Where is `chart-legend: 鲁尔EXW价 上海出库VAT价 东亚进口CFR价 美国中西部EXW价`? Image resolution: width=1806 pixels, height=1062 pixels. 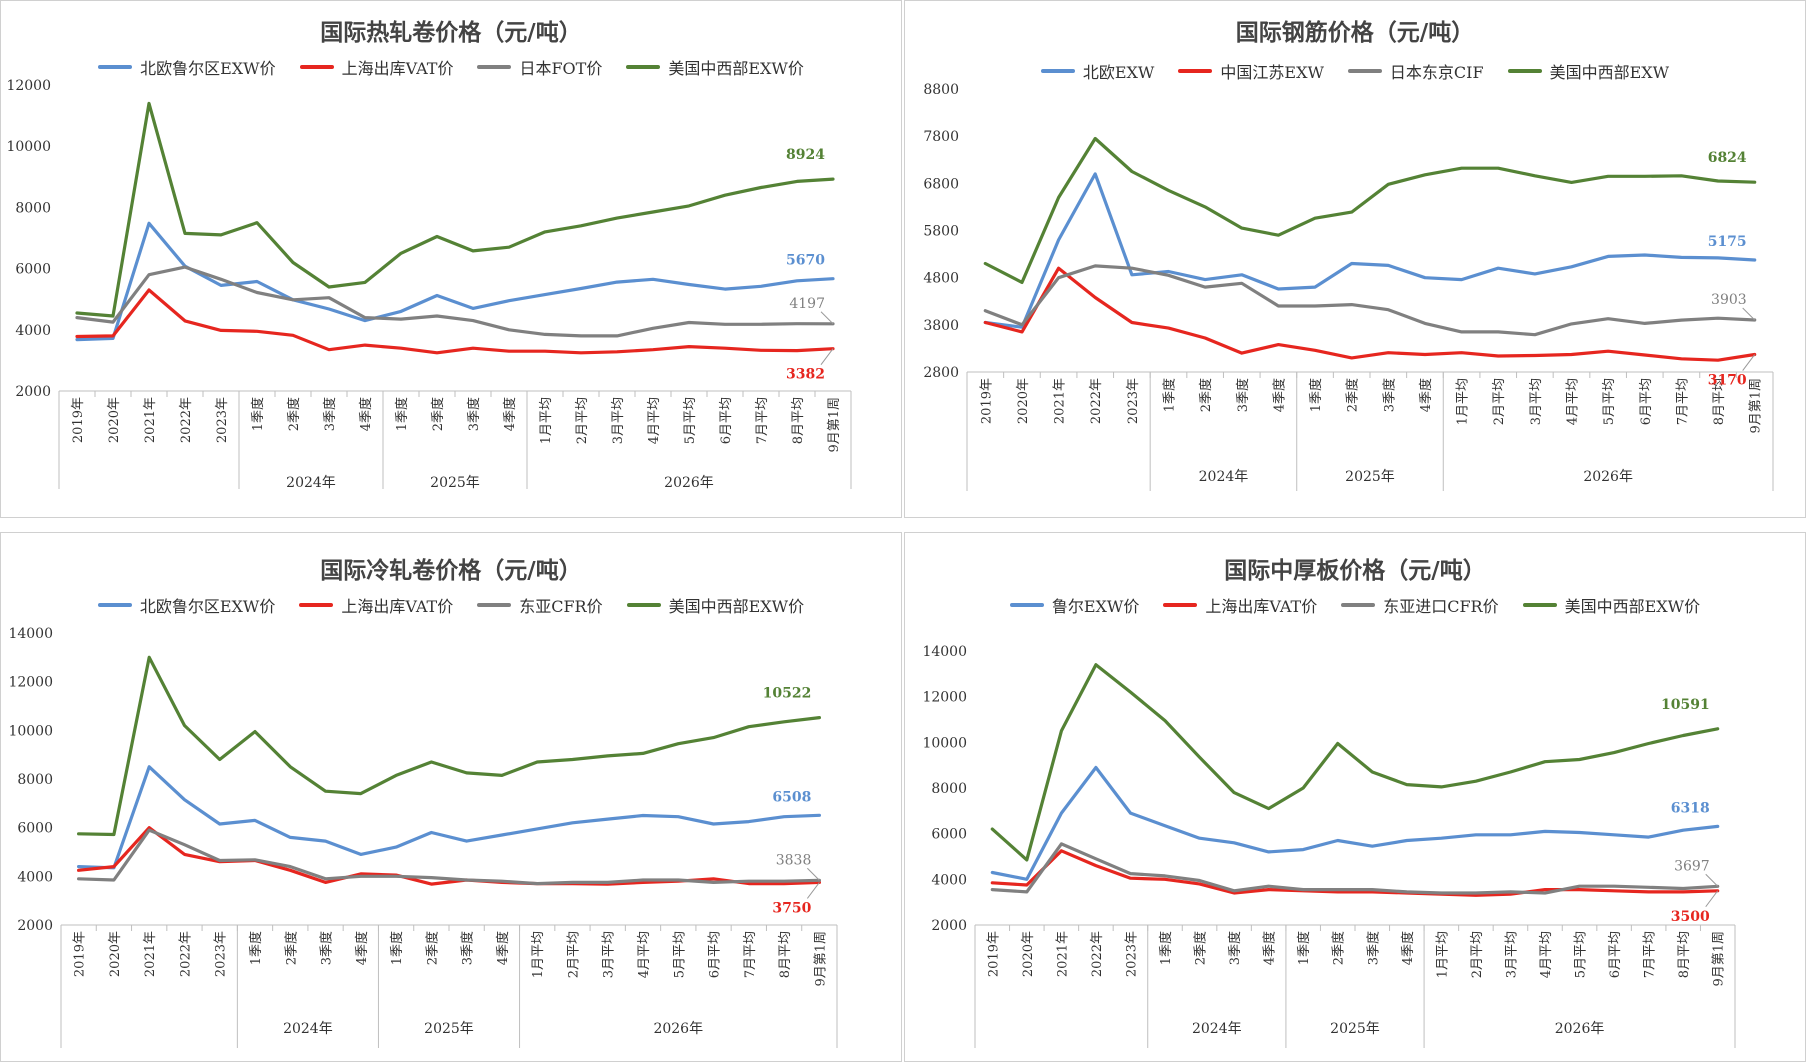
chart-legend: 鲁尔EXW价 上海出库VAT价 东亚进口CFR价 美国中西部EXW价 is located at coordinates (1355, 605).